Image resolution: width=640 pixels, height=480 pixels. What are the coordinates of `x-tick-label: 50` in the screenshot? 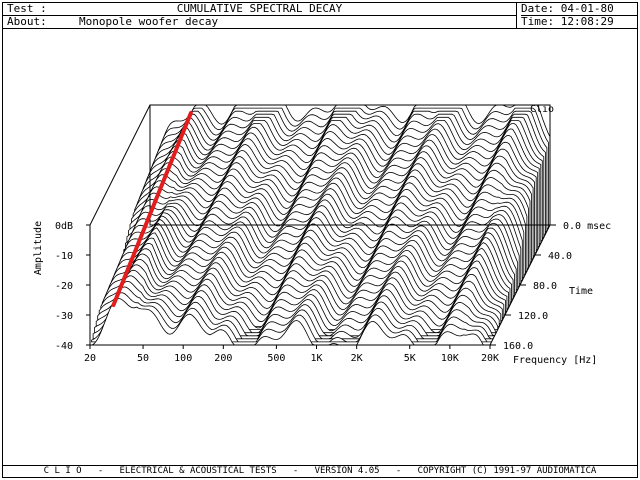 It's located at (143, 358).